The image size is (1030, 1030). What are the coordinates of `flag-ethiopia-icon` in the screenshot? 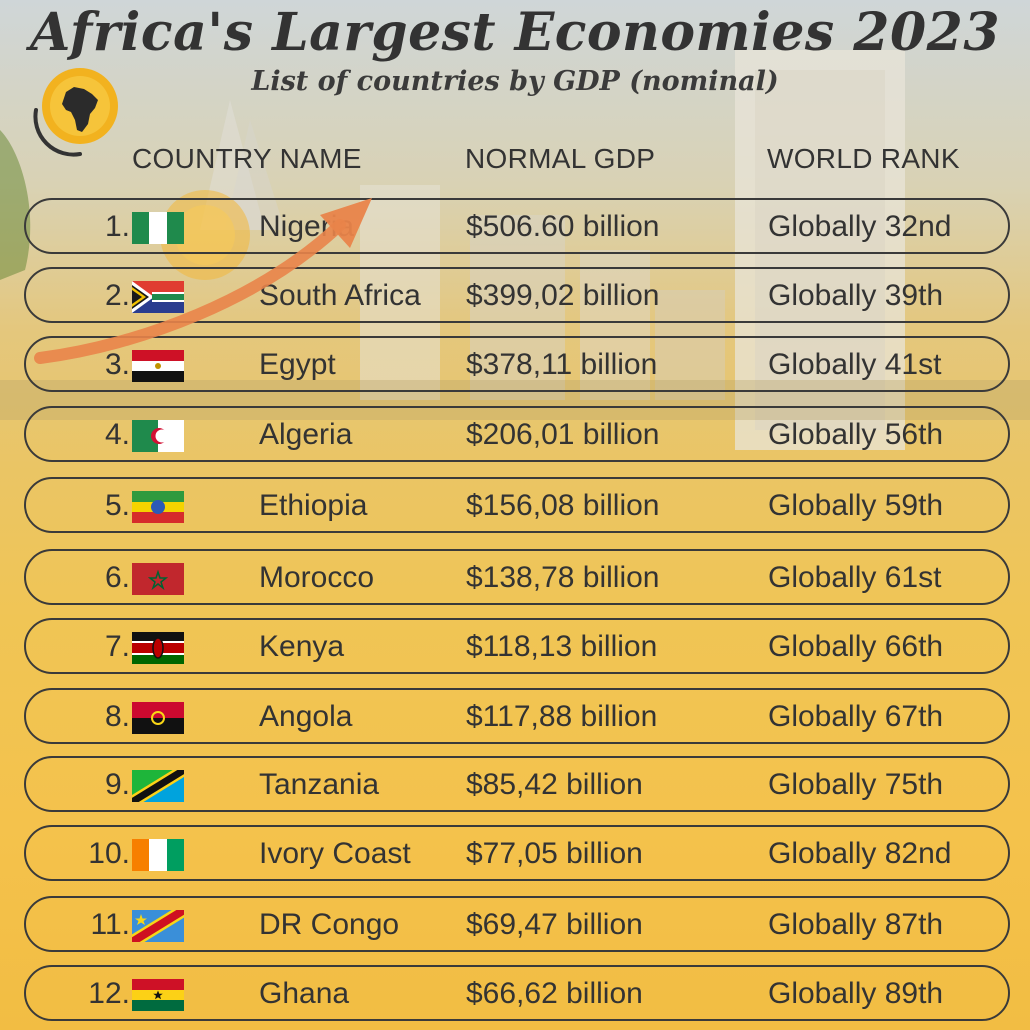 It's located at (158, 507).